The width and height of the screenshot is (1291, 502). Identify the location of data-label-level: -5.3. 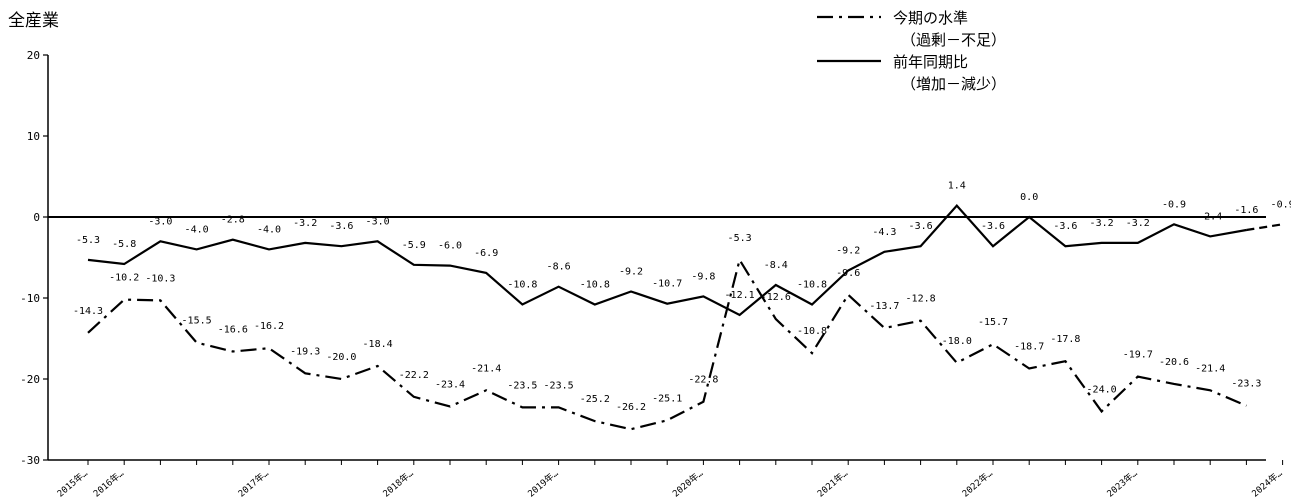
(740, 238).